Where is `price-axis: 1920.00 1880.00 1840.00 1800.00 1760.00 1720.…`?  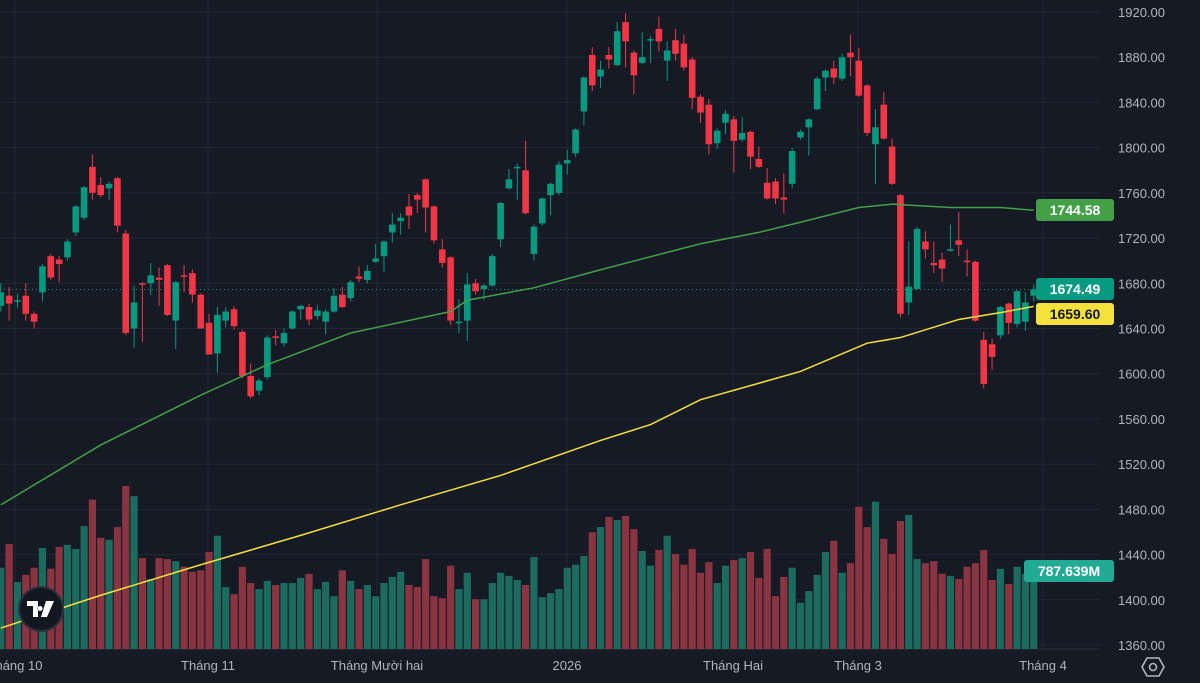
price-axis: 1920.00 1880.00 1840.00 1800.00 1760.00 1720.… is located at coordinates (1141, 329).